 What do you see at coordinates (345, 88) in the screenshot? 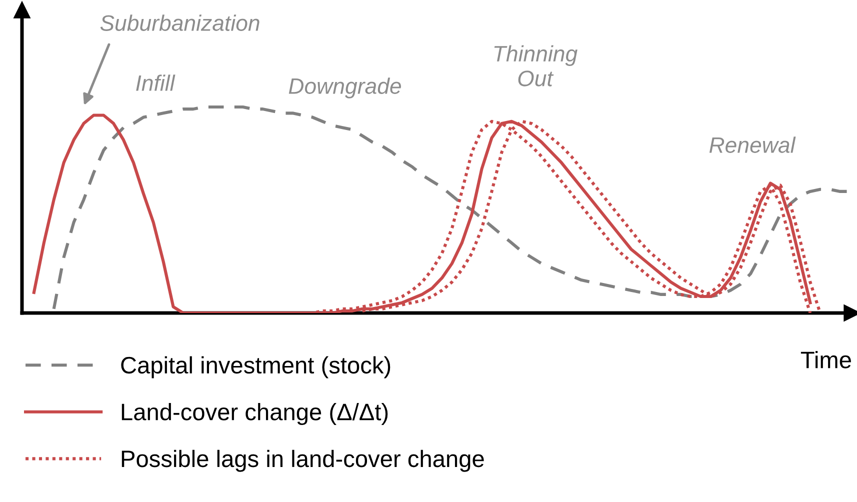
I see `text: Downgrade` at bounding box center [345, 88].